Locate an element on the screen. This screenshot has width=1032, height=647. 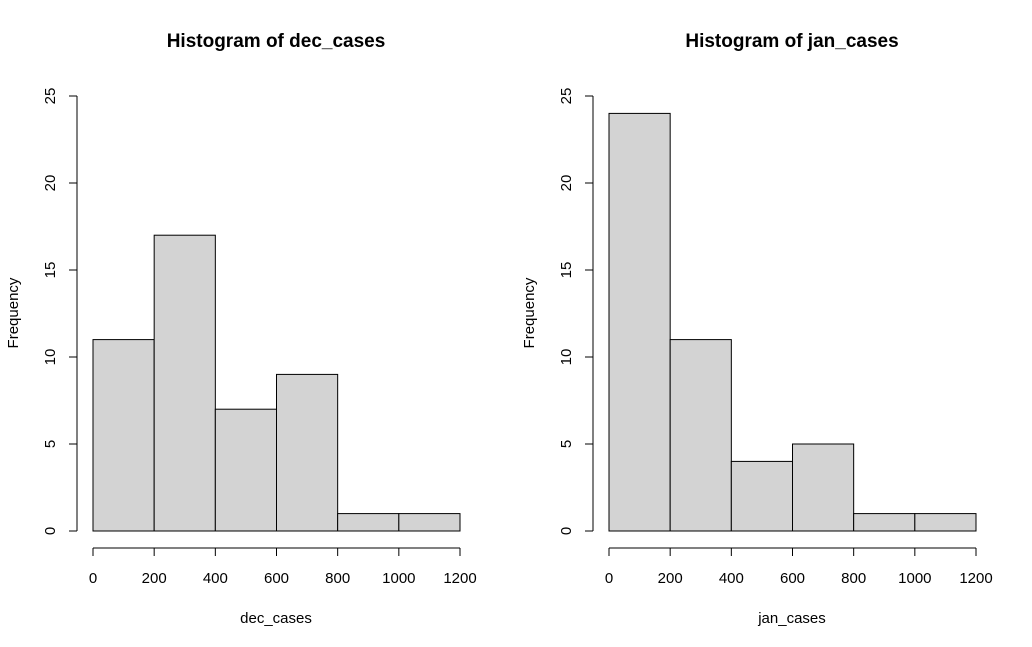
chart-title: Histogram of jan_cases is located at coordinates (791, 41).